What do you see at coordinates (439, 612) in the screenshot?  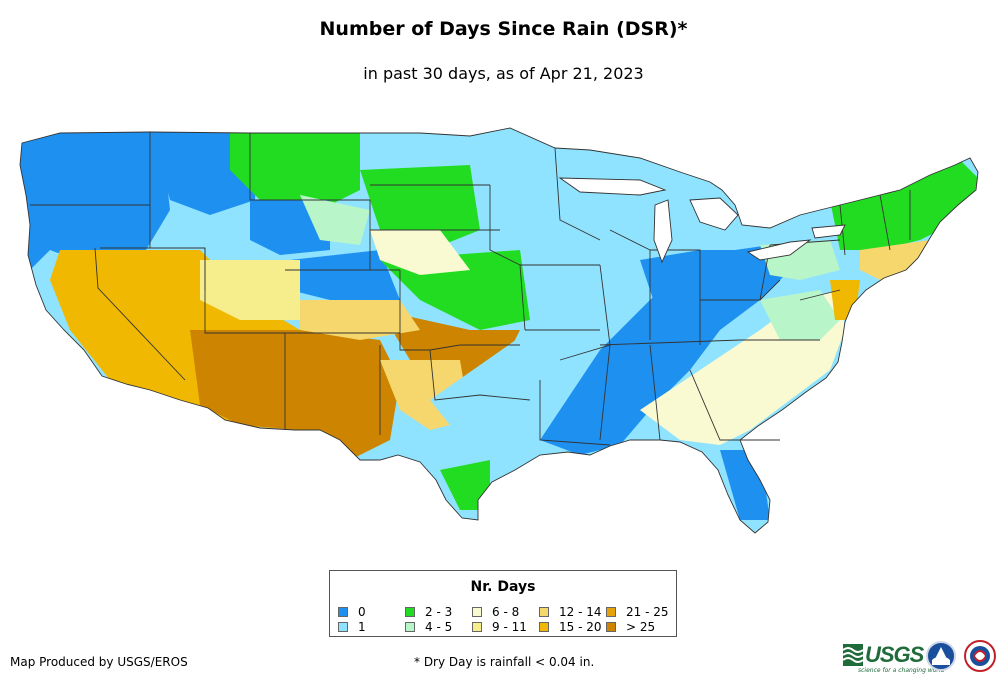 I see `legend-label: 2 - 3` at bounding box center [439, 612].